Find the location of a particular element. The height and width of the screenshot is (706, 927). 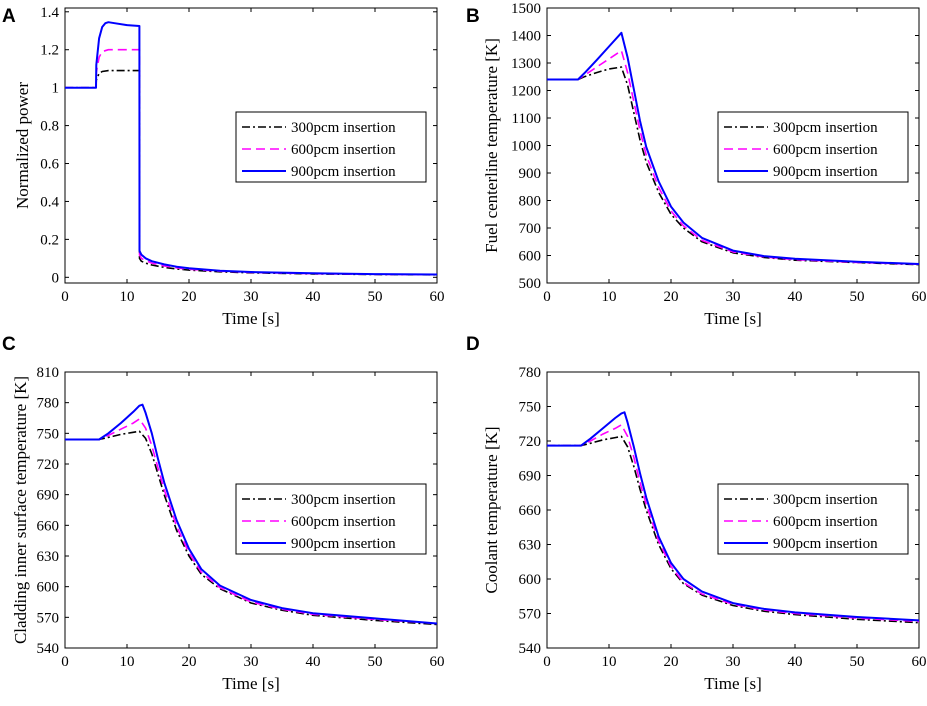

y-tick-label: 700 is located at coordinates (530, 229).